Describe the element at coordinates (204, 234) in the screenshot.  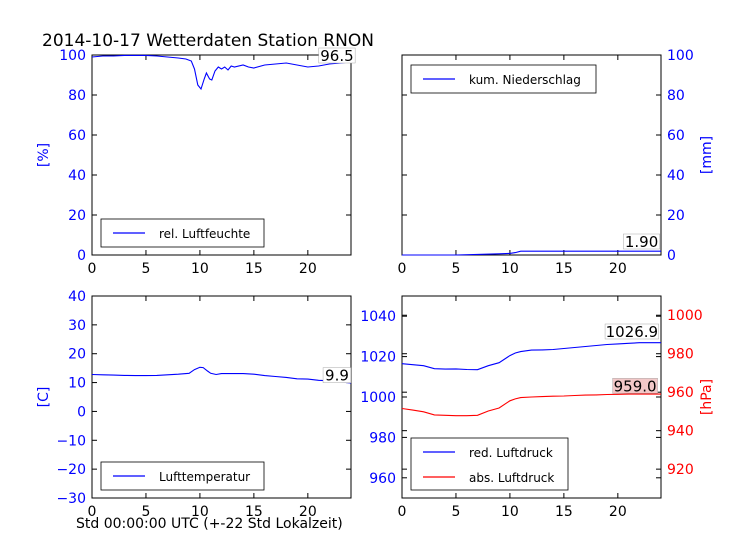
I see `legend-entry: rel. Luftfeuchte` at that location.